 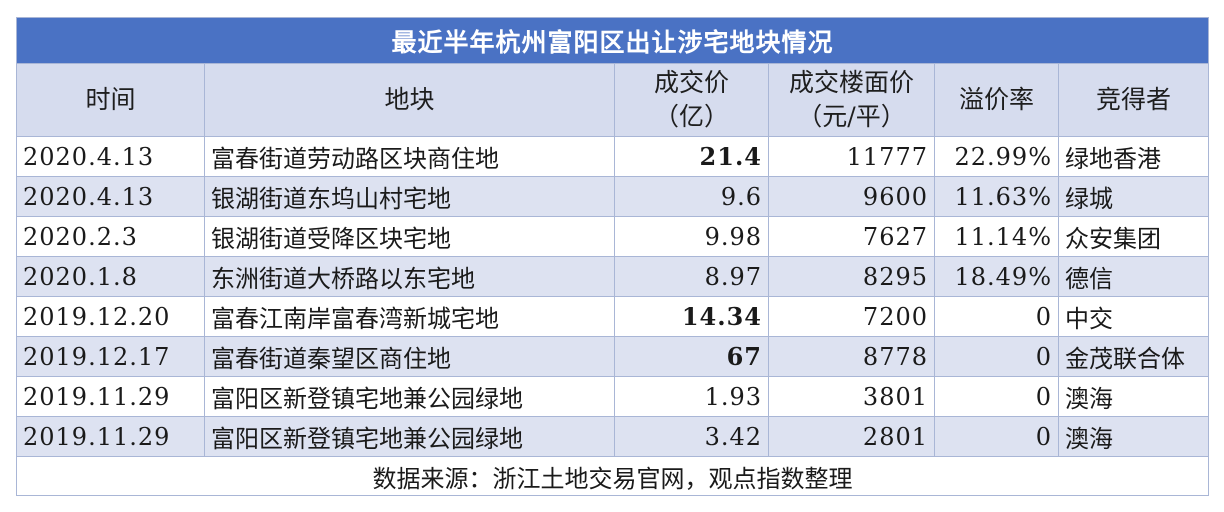 I want to click on cell-time: 2020.2.3, so click(x=110, y=236).